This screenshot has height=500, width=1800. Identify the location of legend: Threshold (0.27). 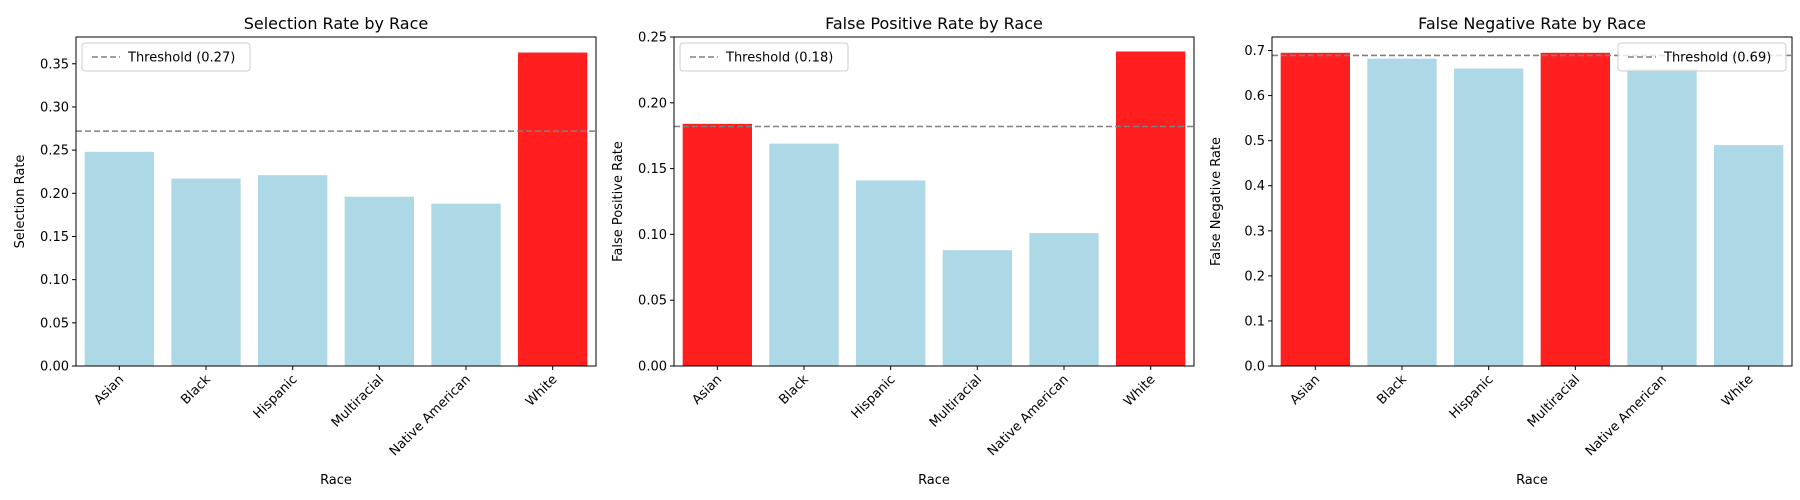
(166, 57).